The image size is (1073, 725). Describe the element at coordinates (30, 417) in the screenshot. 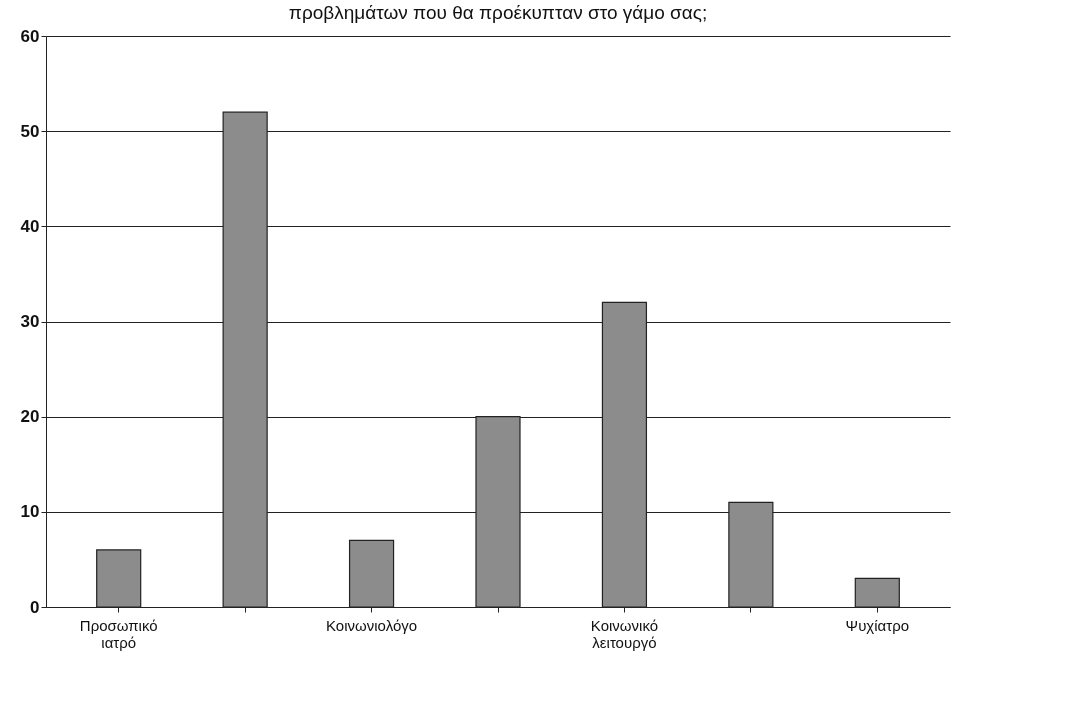

I see `y-tick-label: 20` at that location.